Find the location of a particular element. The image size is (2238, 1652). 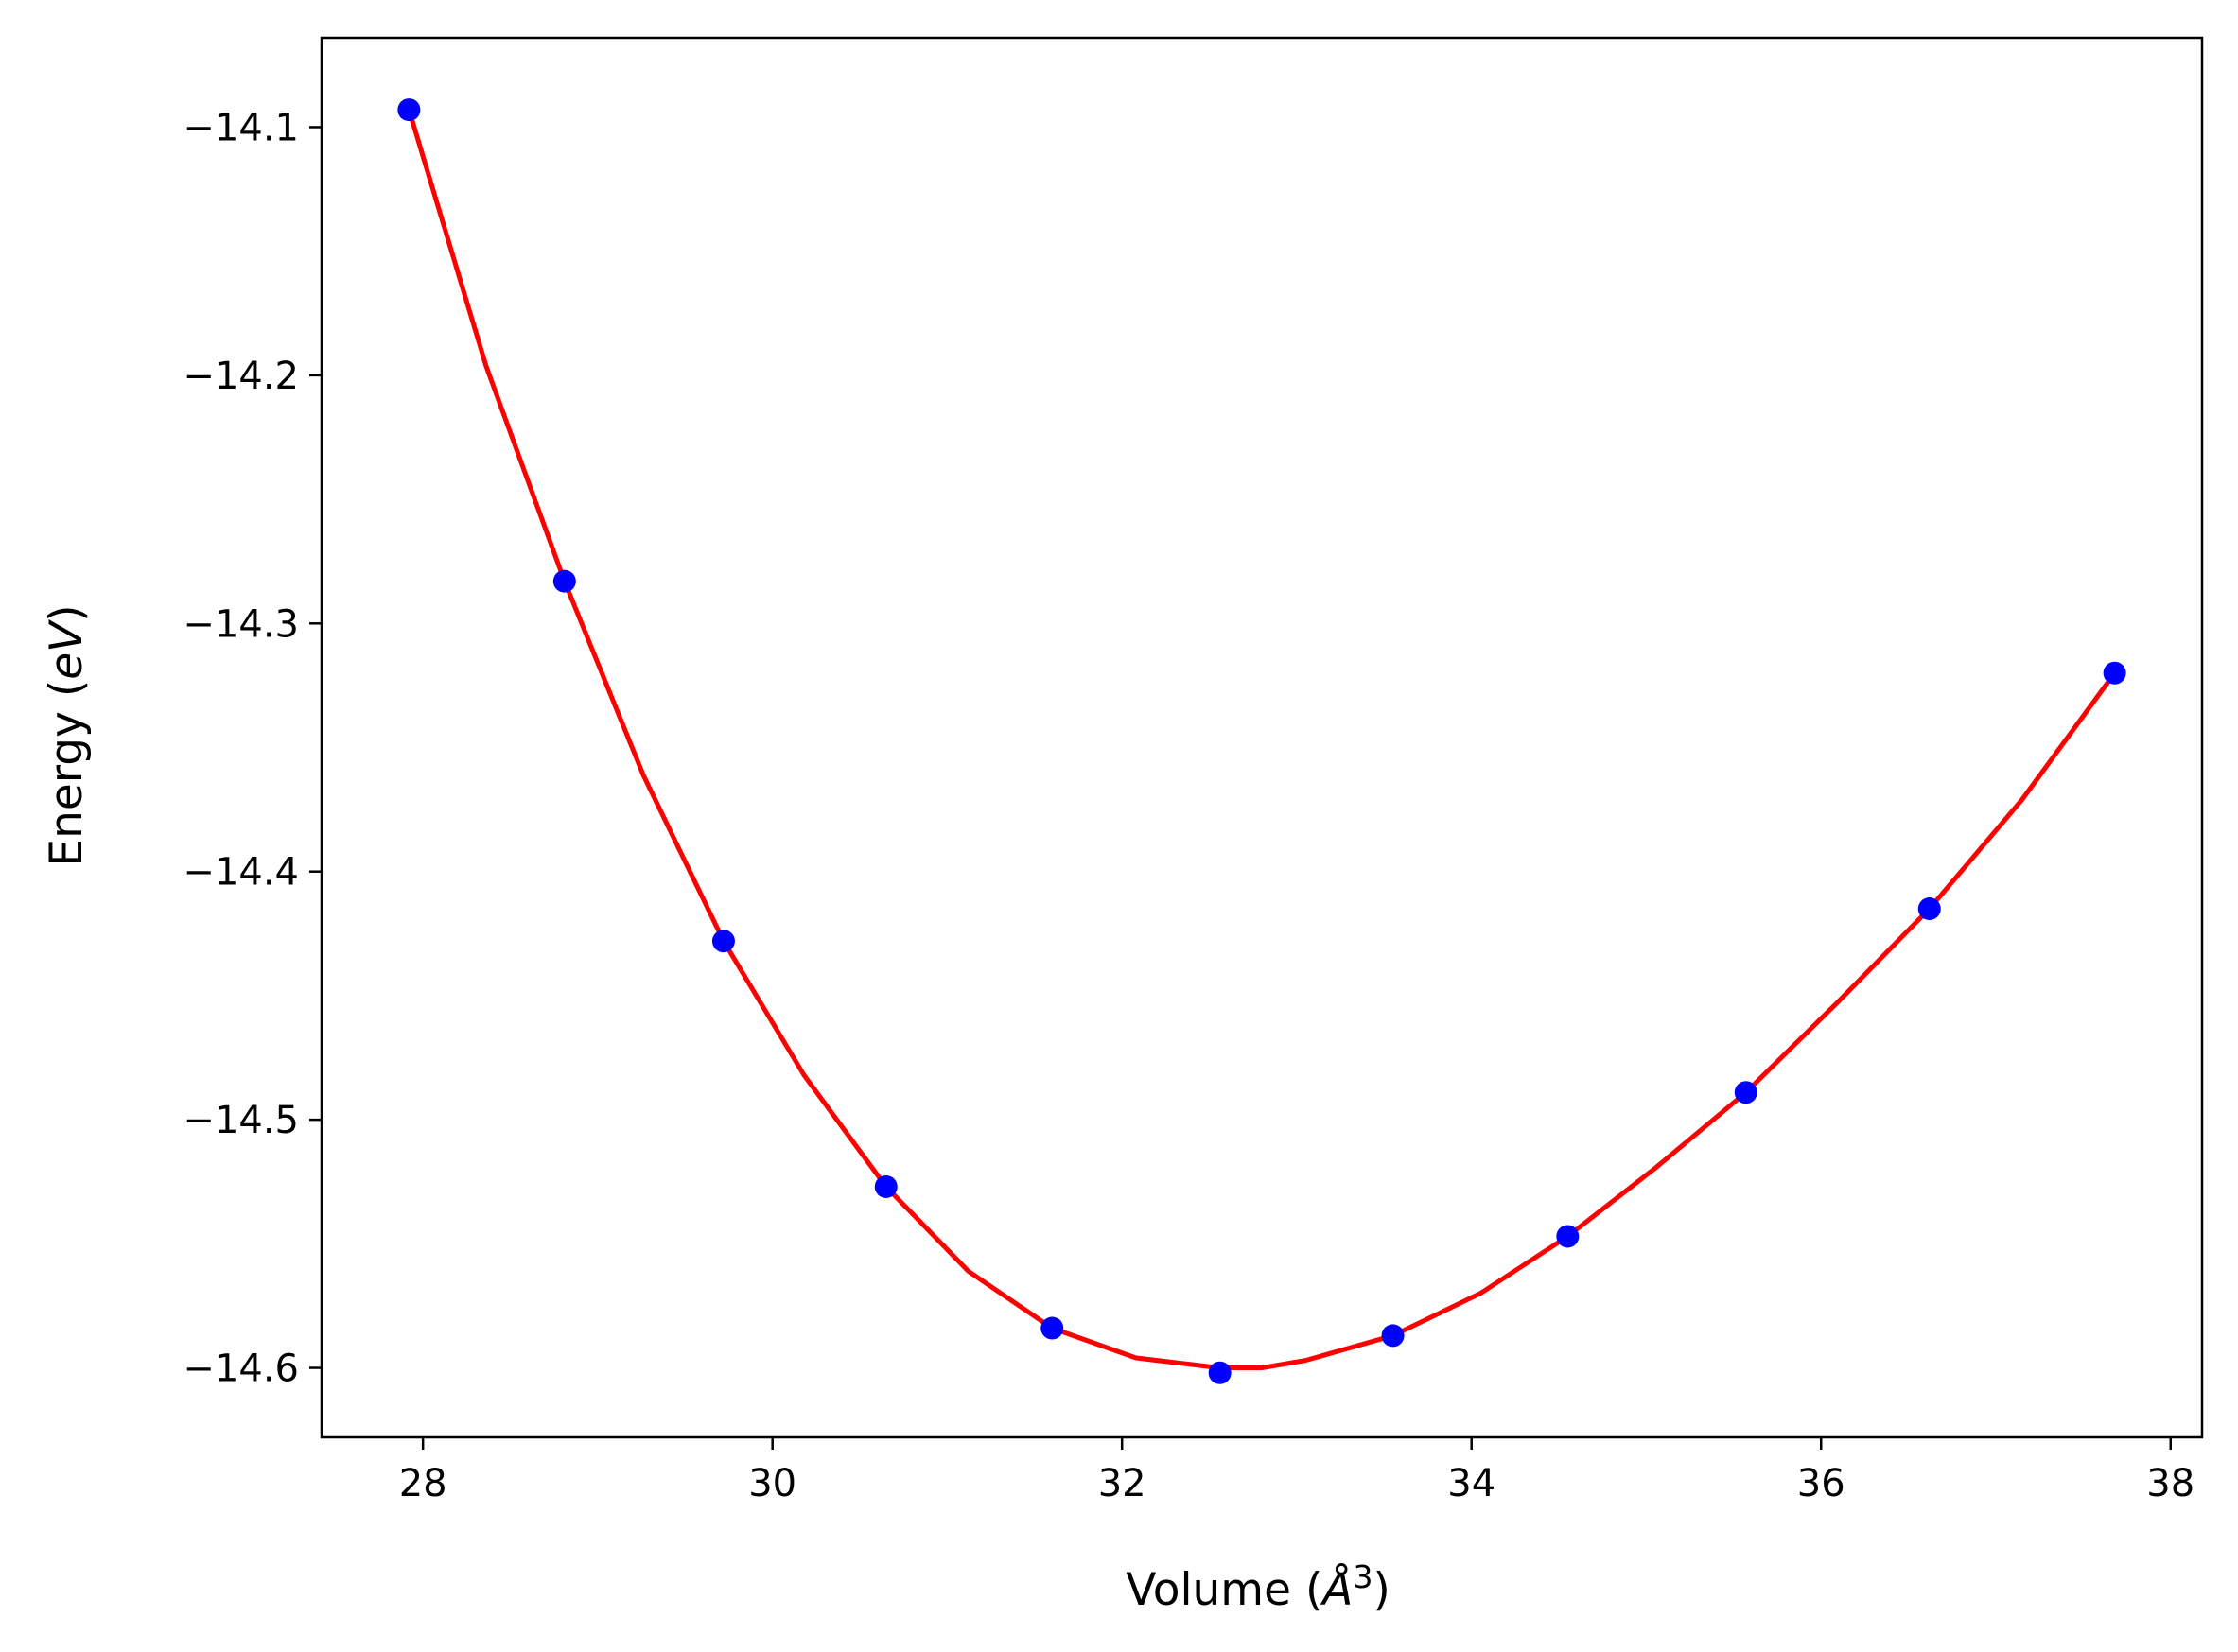

y-tick-label: −14.5 is located at coordinates (241, 1120).